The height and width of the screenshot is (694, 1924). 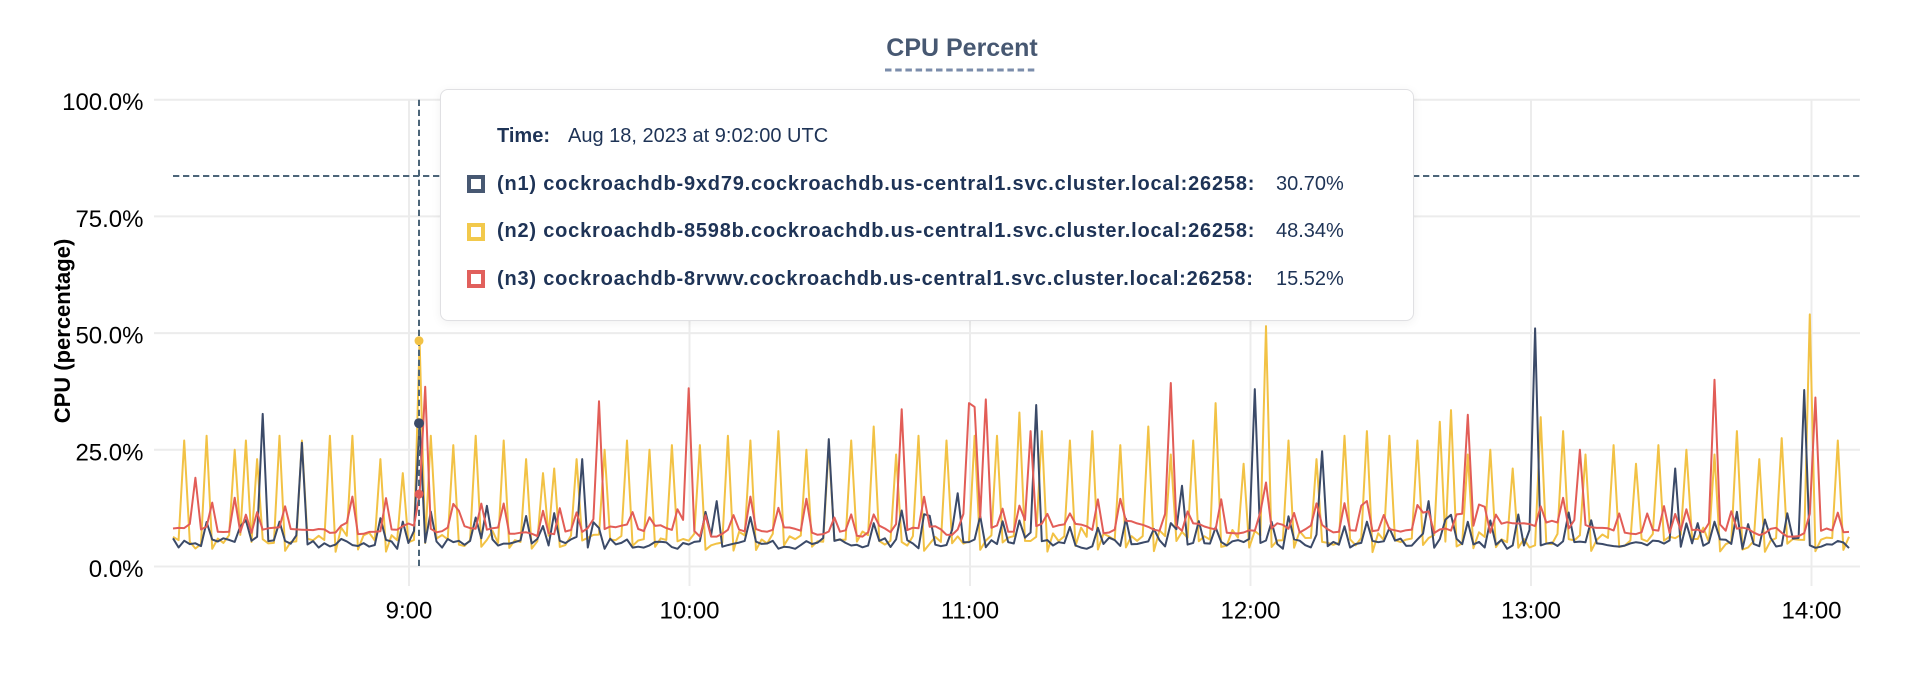 What do you see at coordinates (1250, 611) in the screenshot?
I see `svg-text: 12:00` at bounding box center [1250, 611].